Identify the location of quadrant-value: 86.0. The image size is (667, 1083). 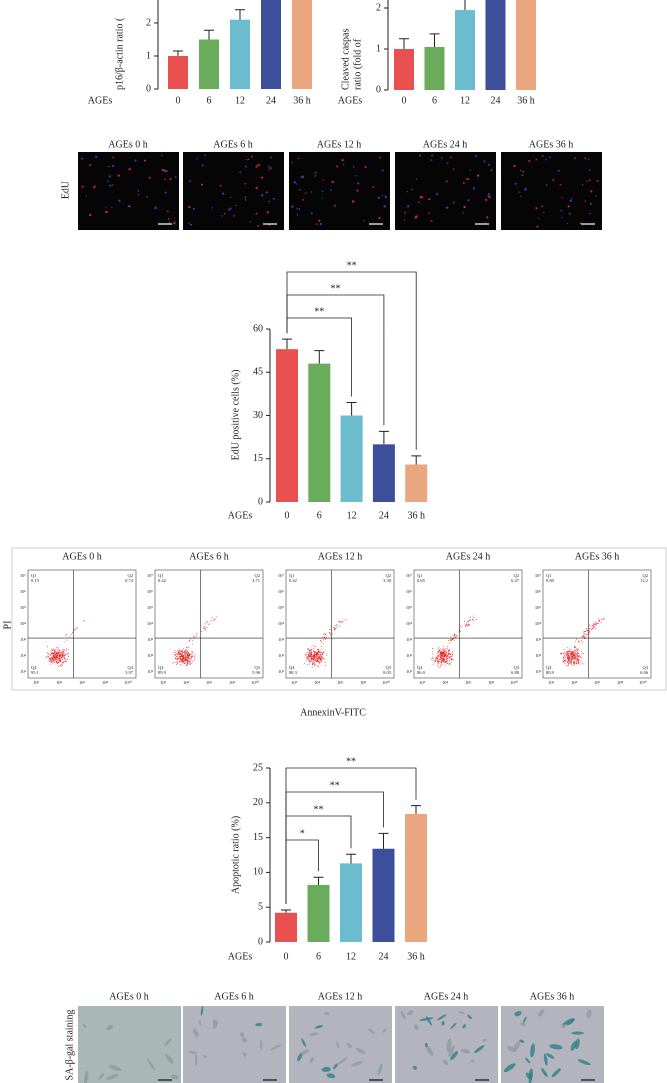
(421, 672).